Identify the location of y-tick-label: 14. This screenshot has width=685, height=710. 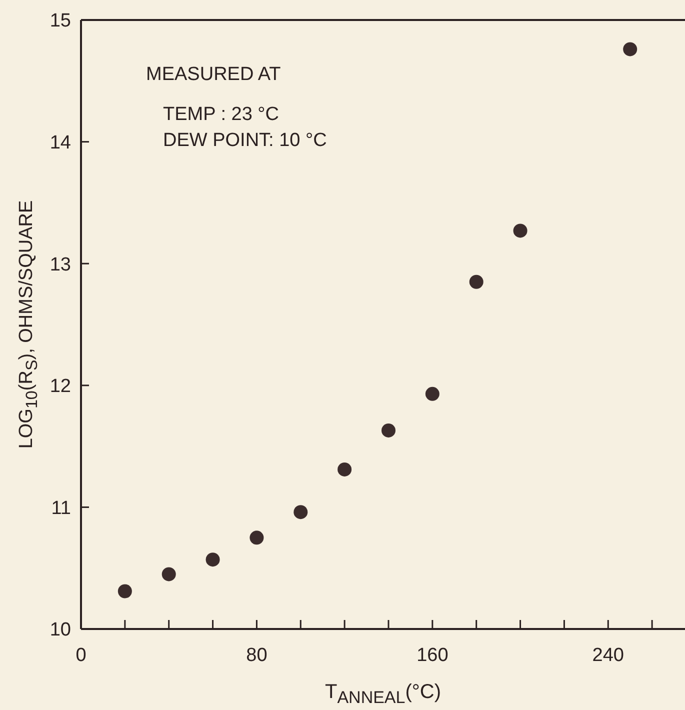
(61, 143).